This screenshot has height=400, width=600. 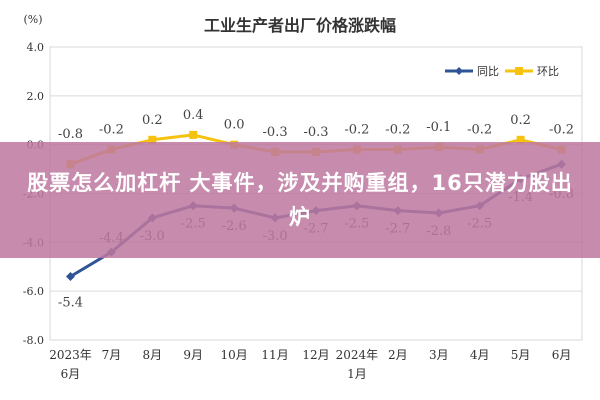 What do you see at coordinates (548, 71) in the screenshot?
I see `legend-label-1: 环比` at bounding box center [548, 71].